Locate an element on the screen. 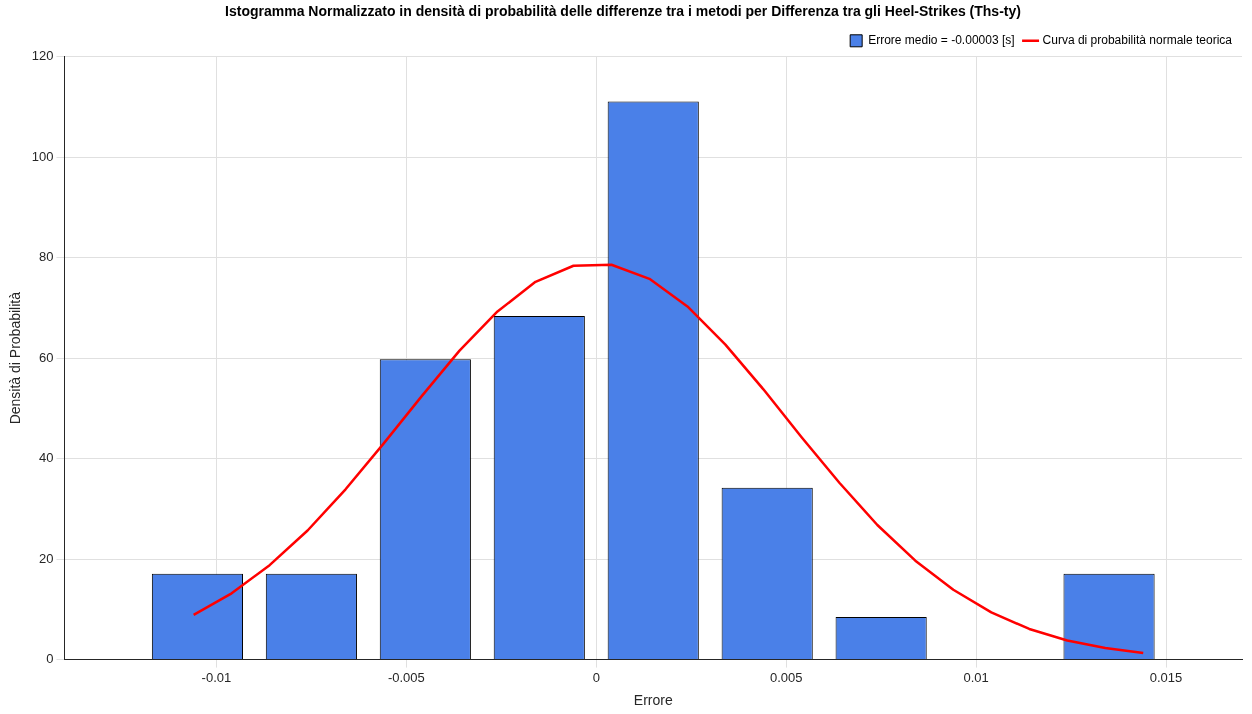 The height and width of the screenshot is (714, 1252). x-tick-label: -0.005 is located at coordinates (406, 677).